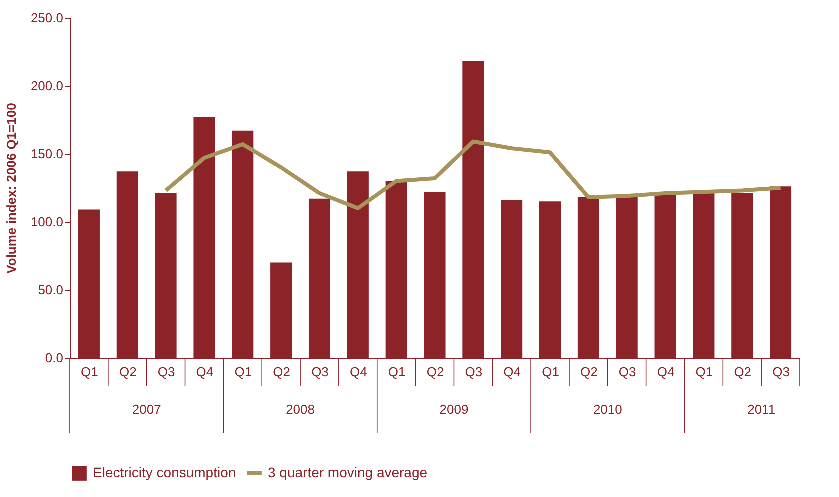  Describe the element at coordinates (300, 409) in the screenshot. I see `text: 2008` at that location.